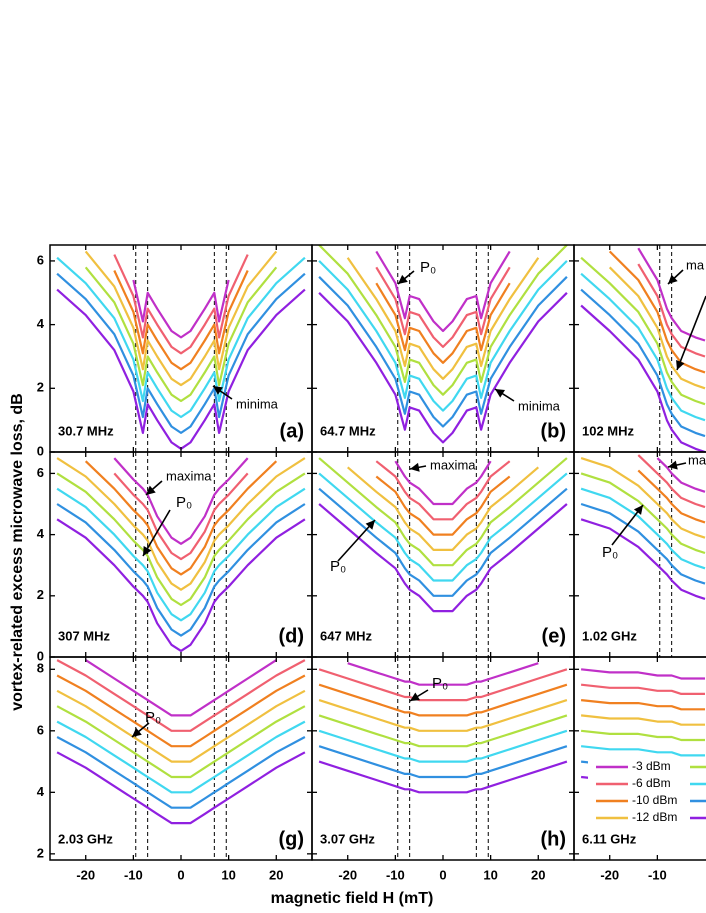 The height and width of the screenshot is (913, 706). What do you see at coordinates (553, 839) in the screenshot?
I see `panel-label: (h)` at bounding box center [553, 839].